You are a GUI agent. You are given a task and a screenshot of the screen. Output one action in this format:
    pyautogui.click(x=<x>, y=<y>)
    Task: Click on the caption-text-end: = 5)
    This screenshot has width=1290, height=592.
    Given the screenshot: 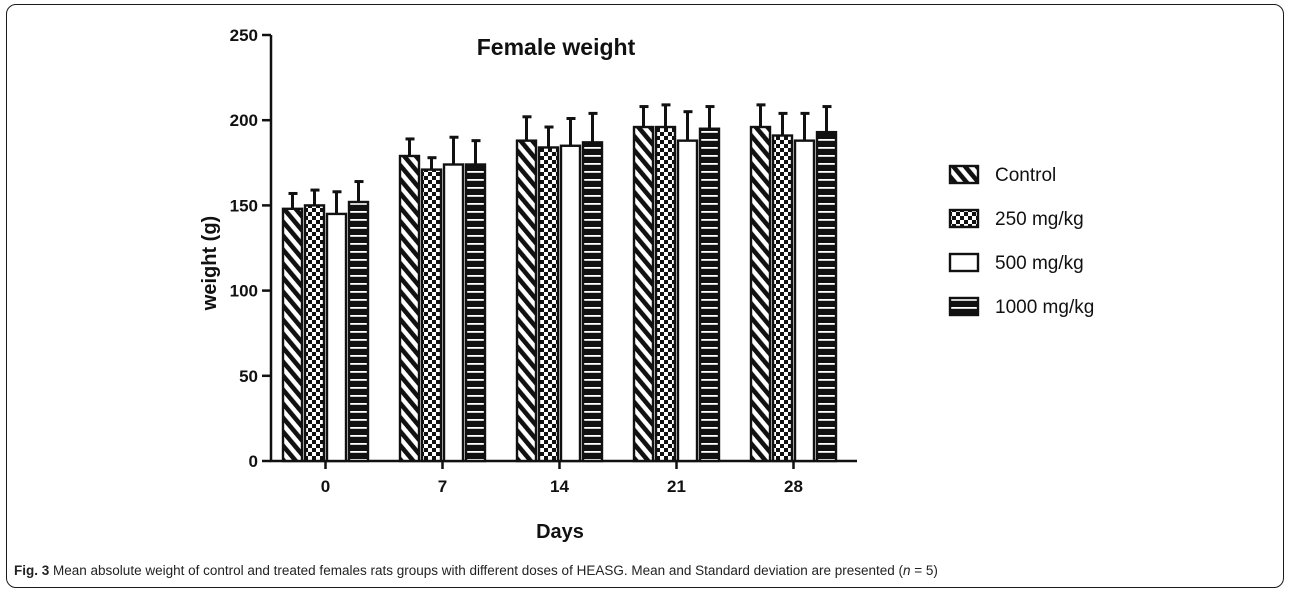 What is the action you would take?
    pyautogui.click(x=924, y=570)
    